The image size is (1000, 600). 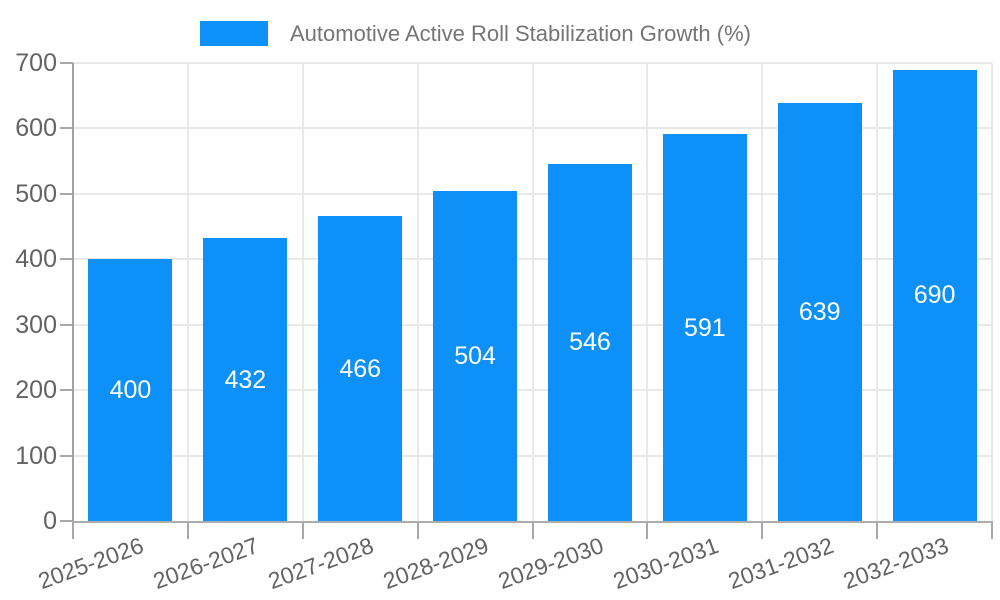 I want to click on x-tick-label: 2031-2032, so click(x=780, y=563).